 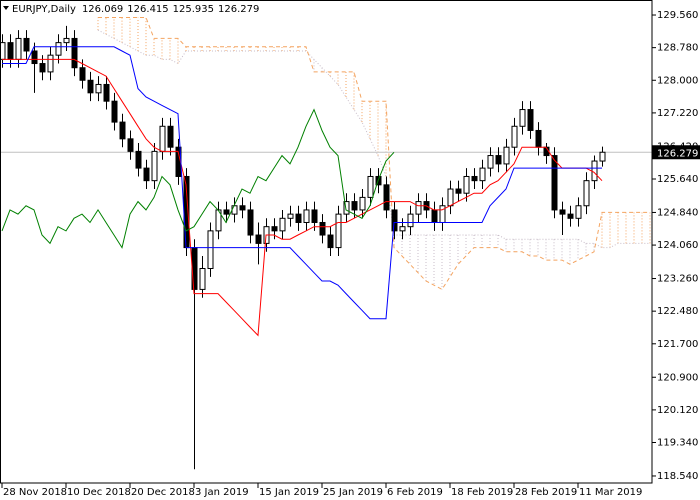 I want to click on y-tick-label: 123.260, so click(x=677, y=279).